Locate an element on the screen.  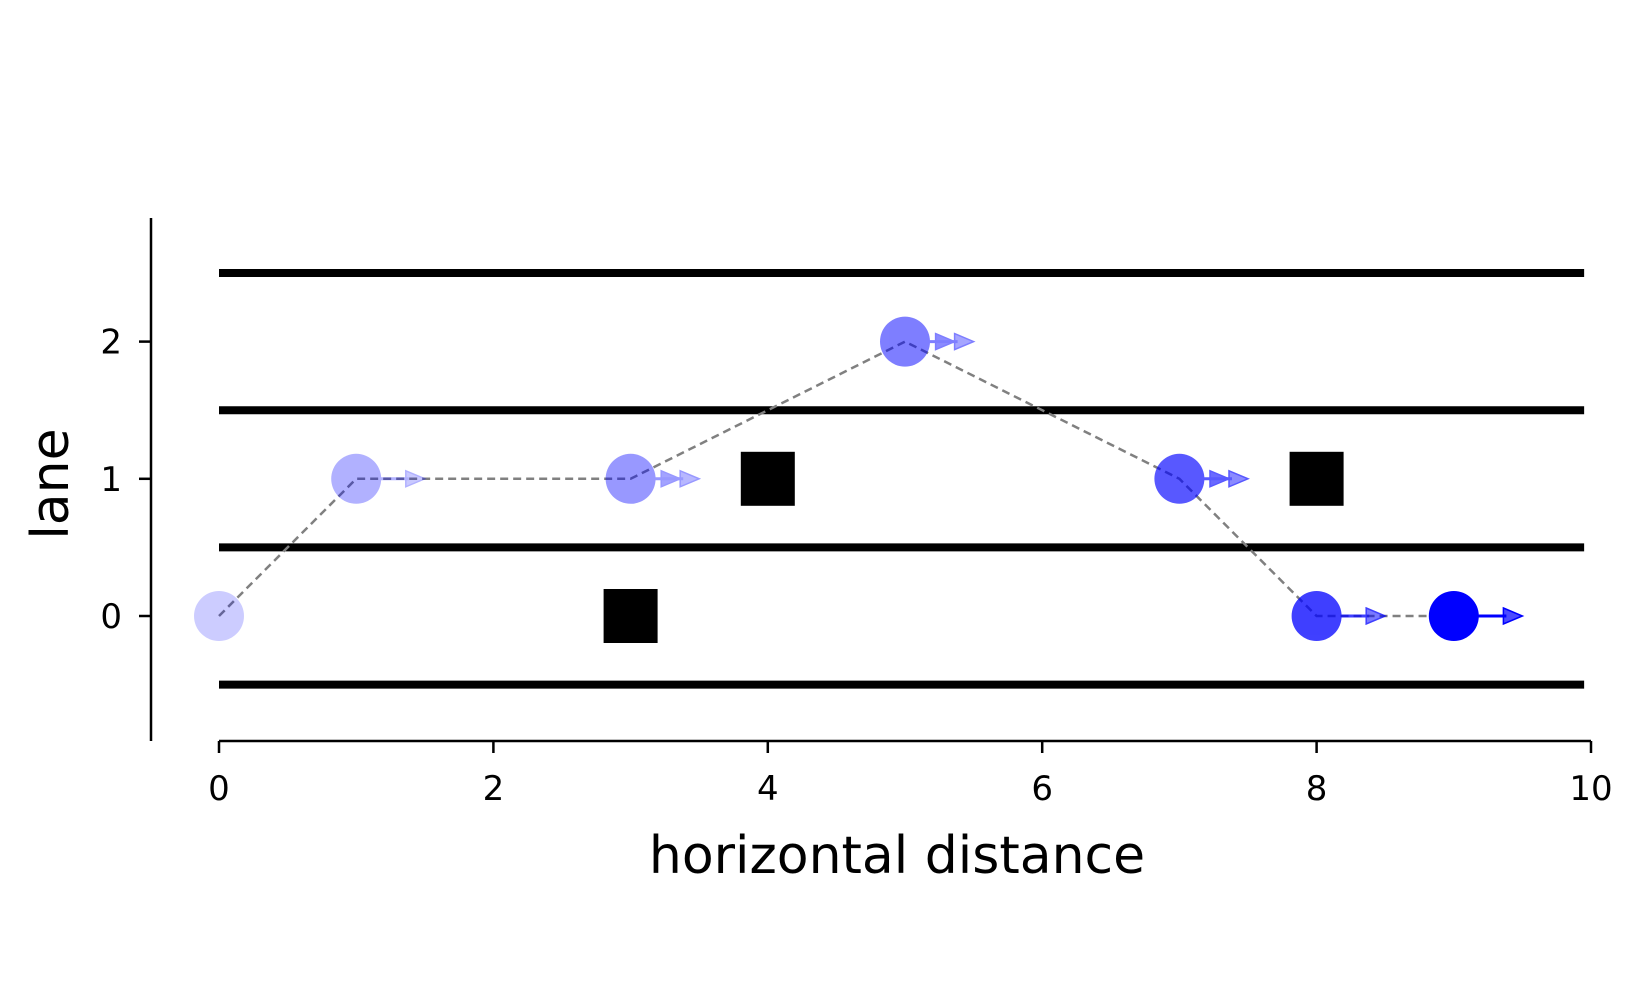
y-ticks: 0 1 2 is located at coordinates (125, 480).